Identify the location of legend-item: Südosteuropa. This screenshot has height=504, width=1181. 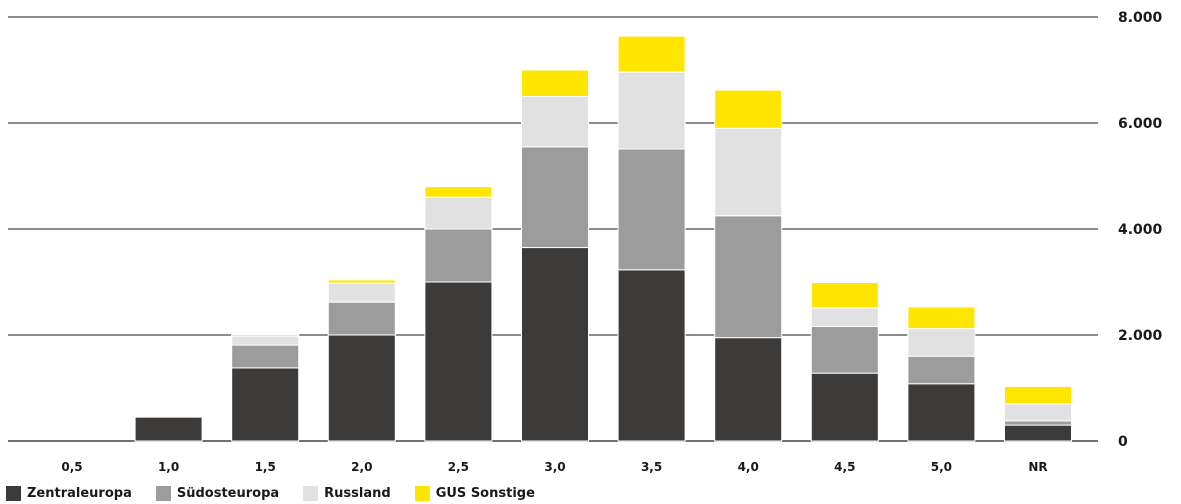
(217, 493).